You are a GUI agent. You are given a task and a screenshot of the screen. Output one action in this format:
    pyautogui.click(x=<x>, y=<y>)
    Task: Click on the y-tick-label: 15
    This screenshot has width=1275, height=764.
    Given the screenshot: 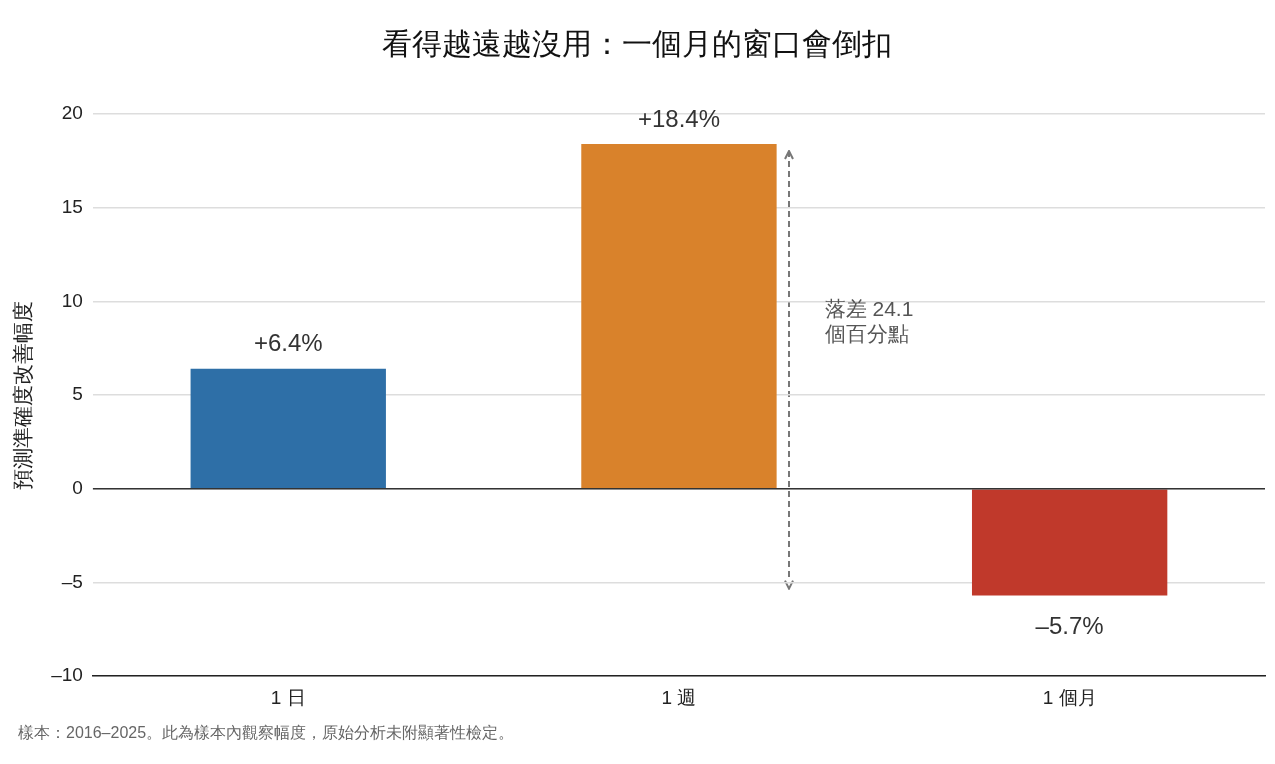 What is the action you would take?
    pyautogui.click(x=72, y=206)
    